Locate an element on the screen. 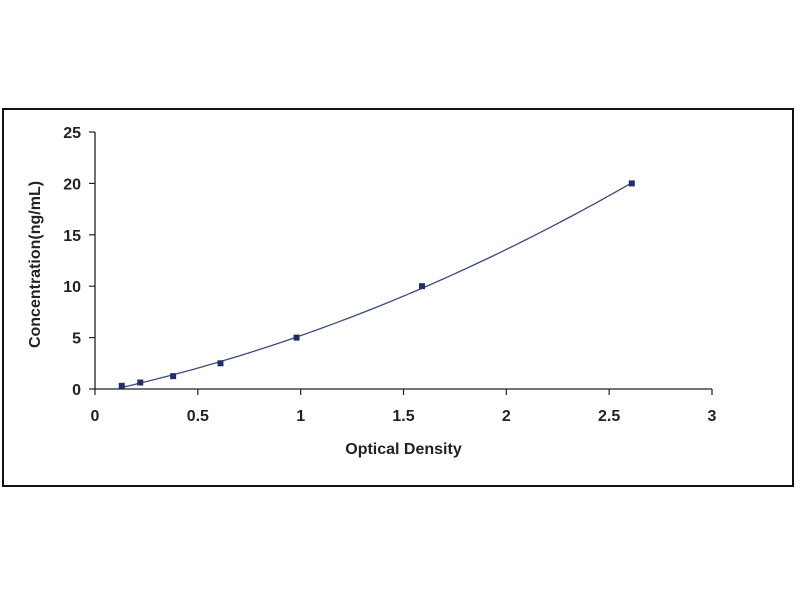  x-tick-label: 0 is located at coordinates (95, 416).